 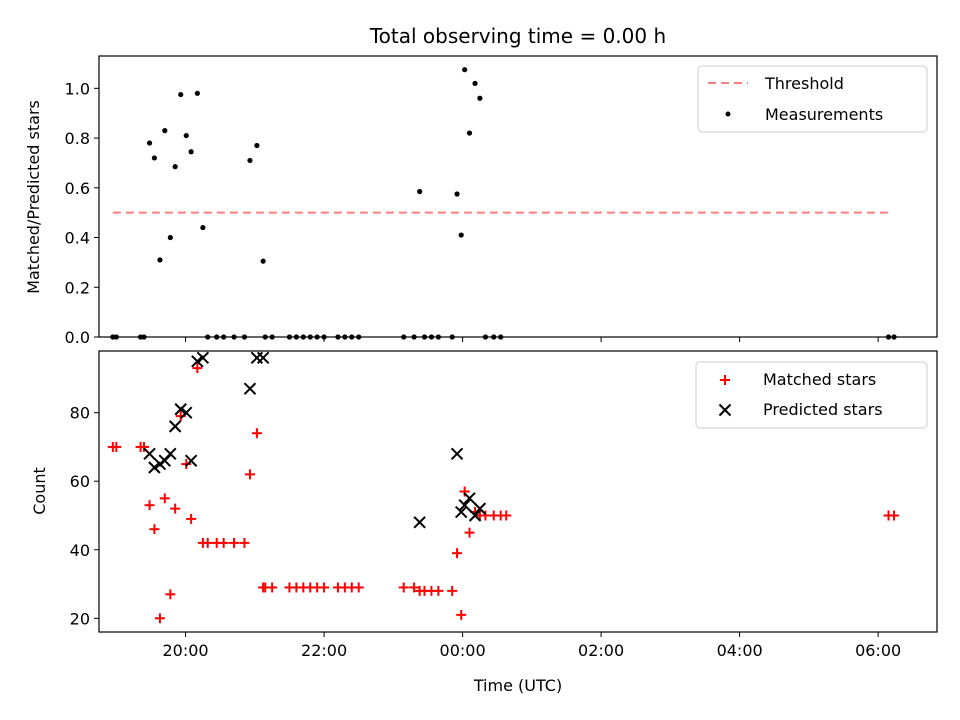 What do you see at coordinates (823, 409) in the screenshot?
I see `legend-predicted-label: Predicted stars` at bounding box center [823, 409].